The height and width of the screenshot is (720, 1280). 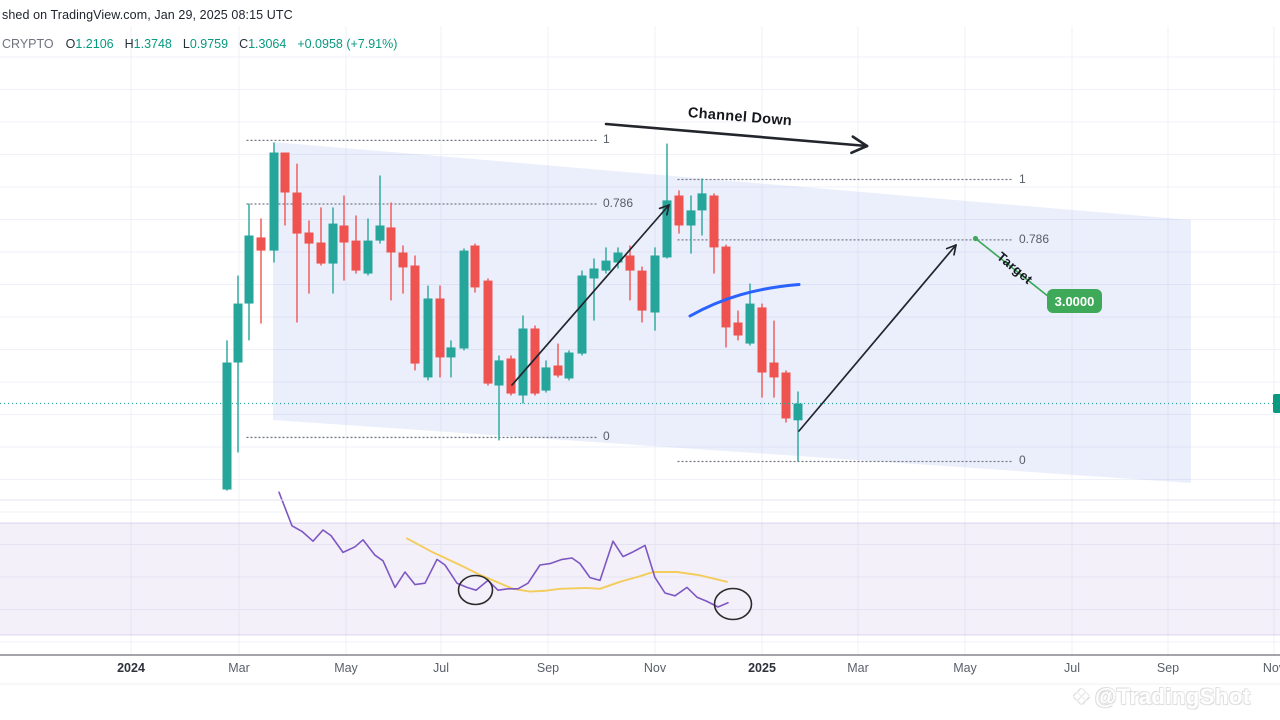 I want to click on ohlc-value: 1.3064, so click(x=267, y=44).